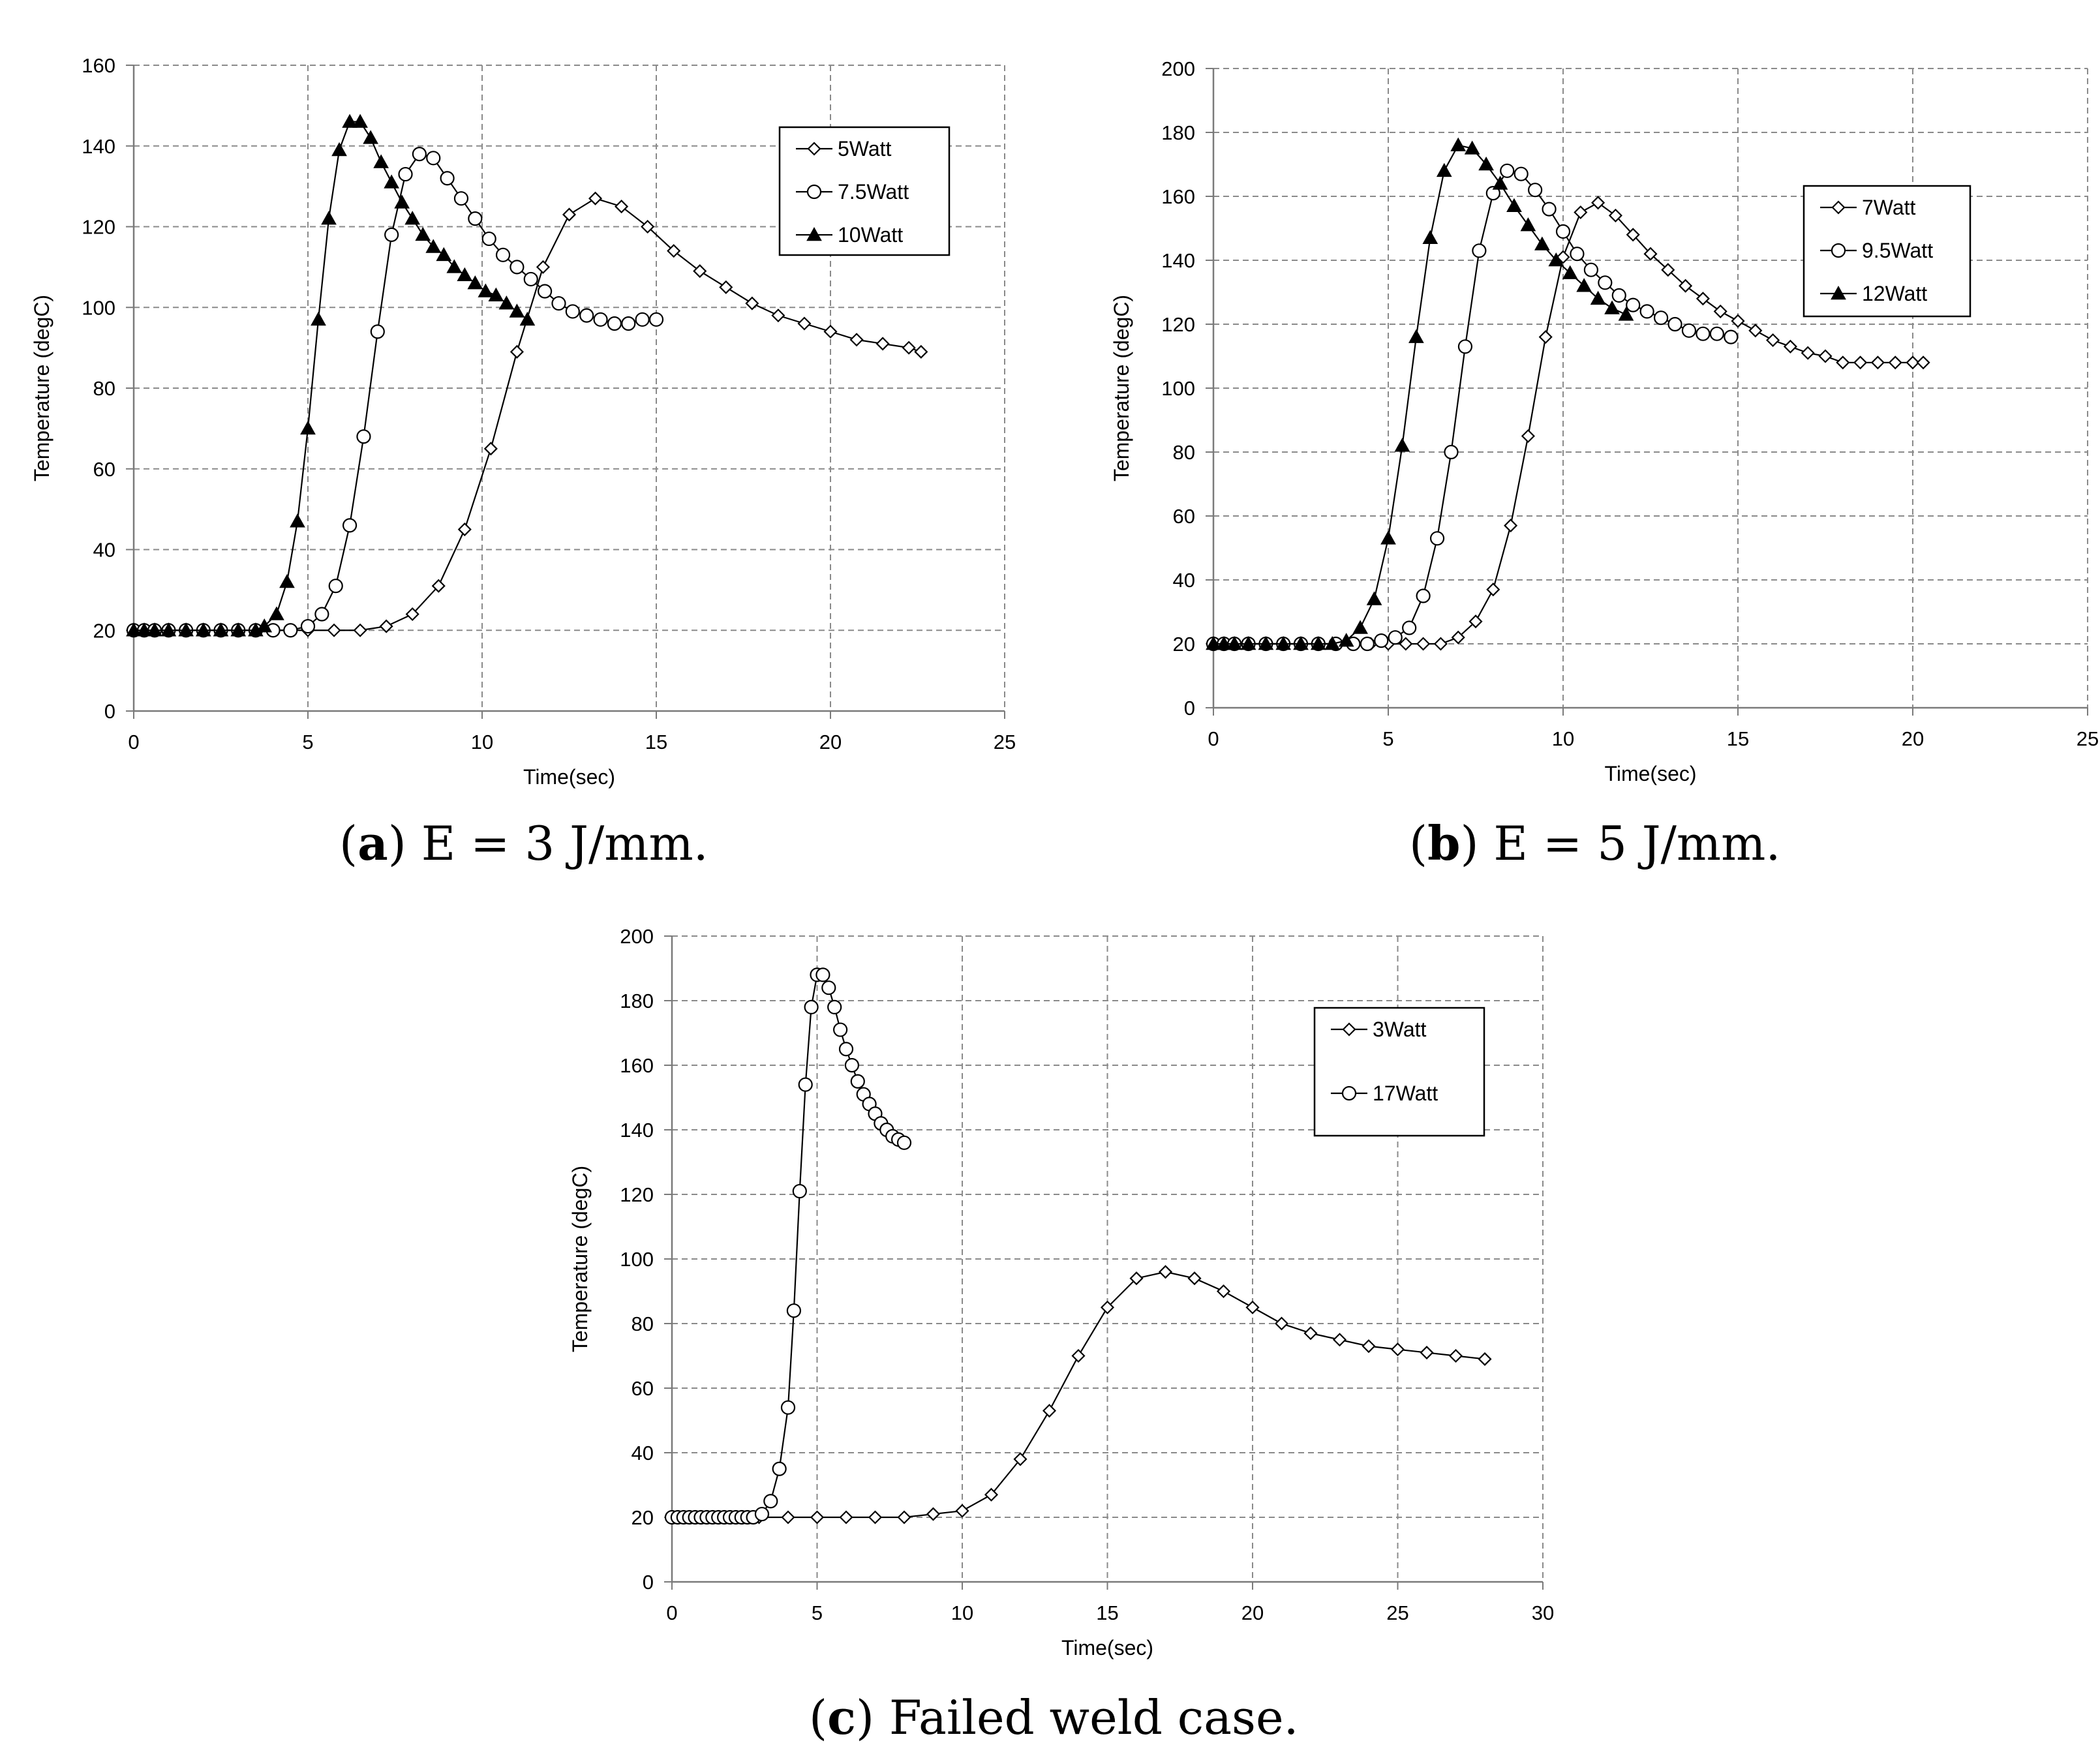 The height and width of the screenshot is (1758, 2100). Describe the element at coordinates (814, 192) in the screenshot. I see `legend-marker` at that location.